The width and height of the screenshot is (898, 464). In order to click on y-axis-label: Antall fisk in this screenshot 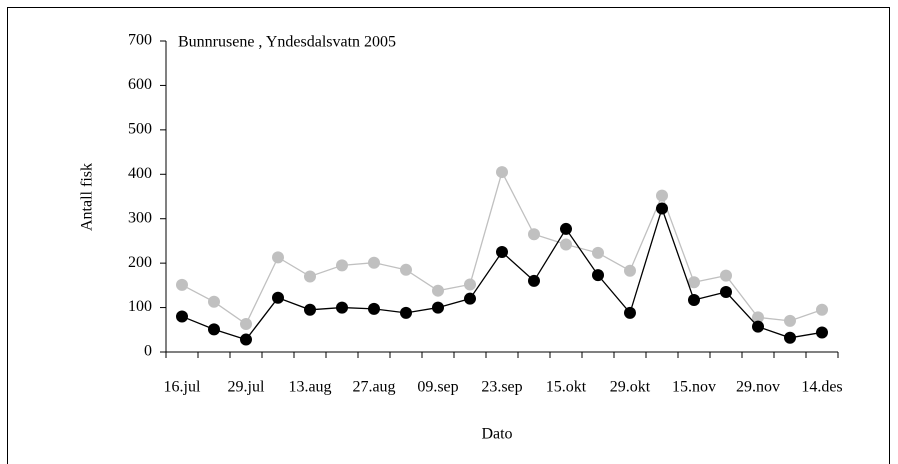, I will do `click(87, 197)`.